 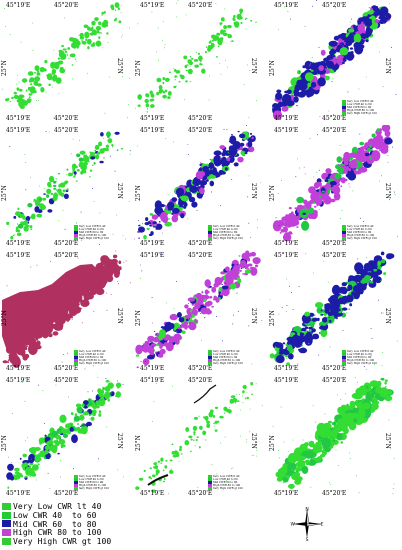 What do you see at coordinates (92, 506) in the screenshot?
I see `legend-item: Very Low CWR lt 40` at bounding box center [92, 506].